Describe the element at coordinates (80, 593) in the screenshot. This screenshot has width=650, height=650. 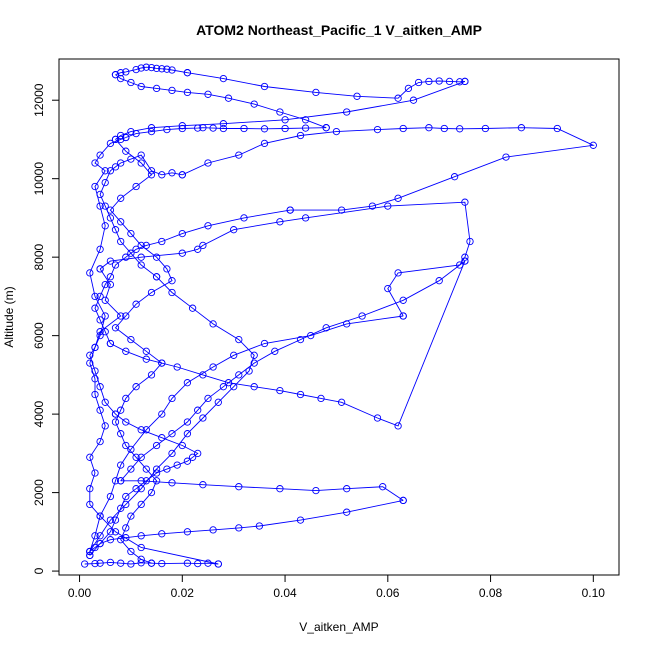
I see `x-tick-label: 0.00` at that location.